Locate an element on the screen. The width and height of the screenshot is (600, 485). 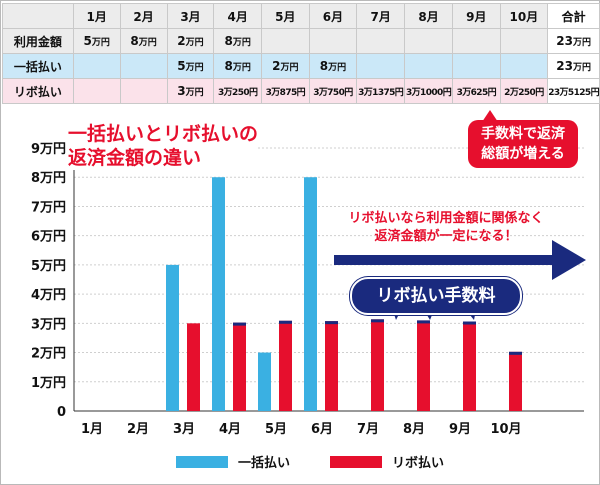
table-header-row: 1月 2月 3月 4月 5月 6月 7月 8月 9月 10月 合計 is located at coordinates (301, 16).